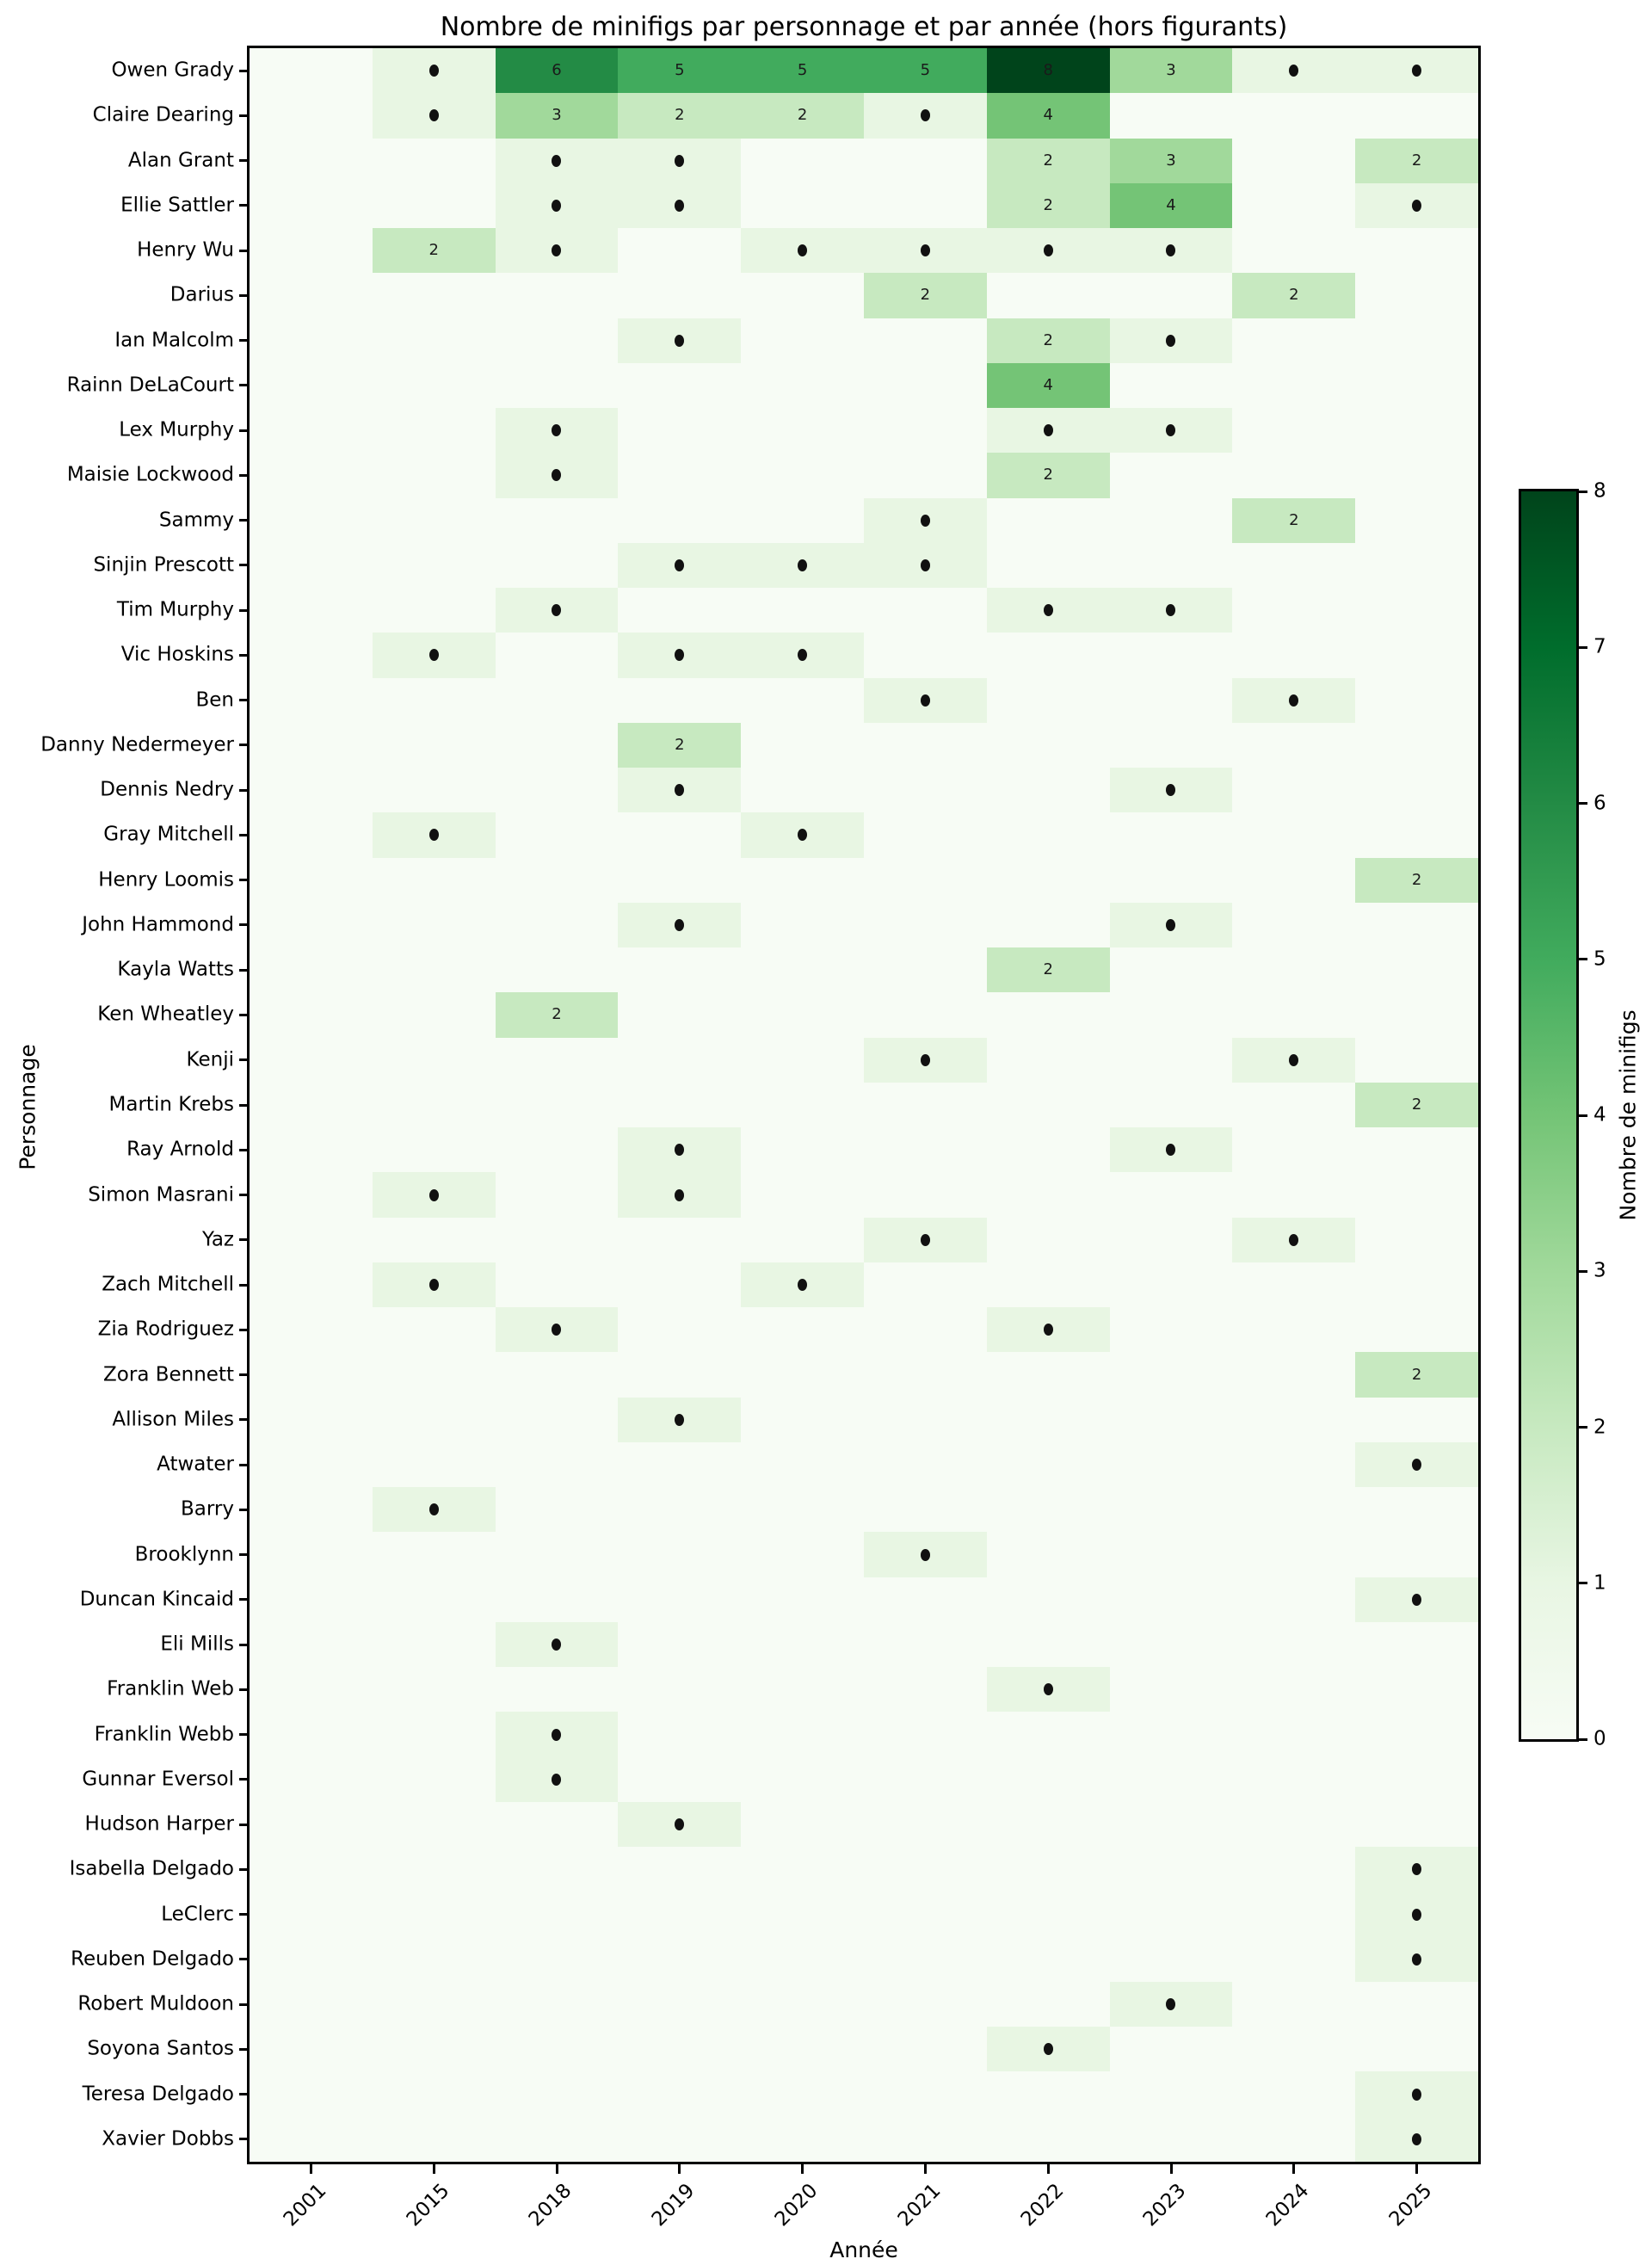 The image size is (1652, 2265). What do you see at coordinates (150, 474) in the screenshot?
I see `y-tick-label: Maisie Lockwood` at bounding box center [150, 474].